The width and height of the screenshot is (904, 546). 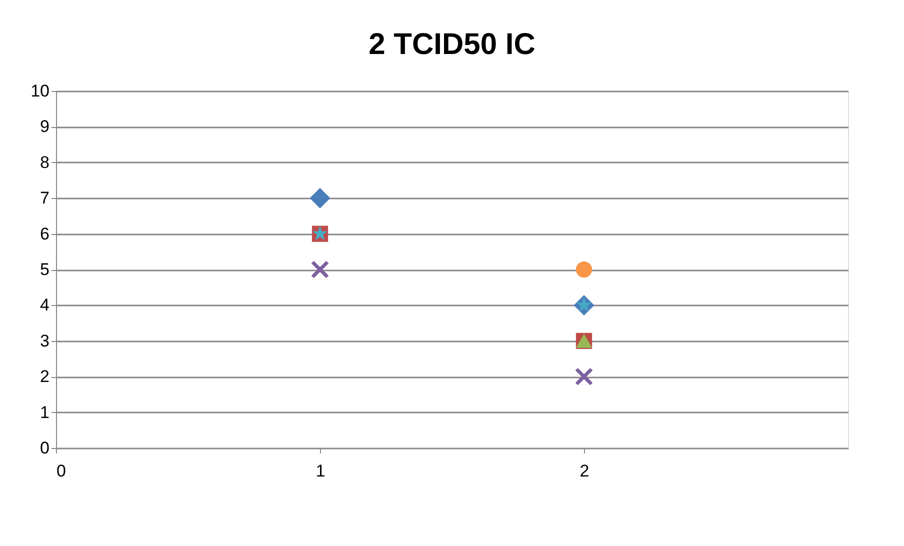 I want to click on y-tick-label: 2, so click(x=45, y=376).